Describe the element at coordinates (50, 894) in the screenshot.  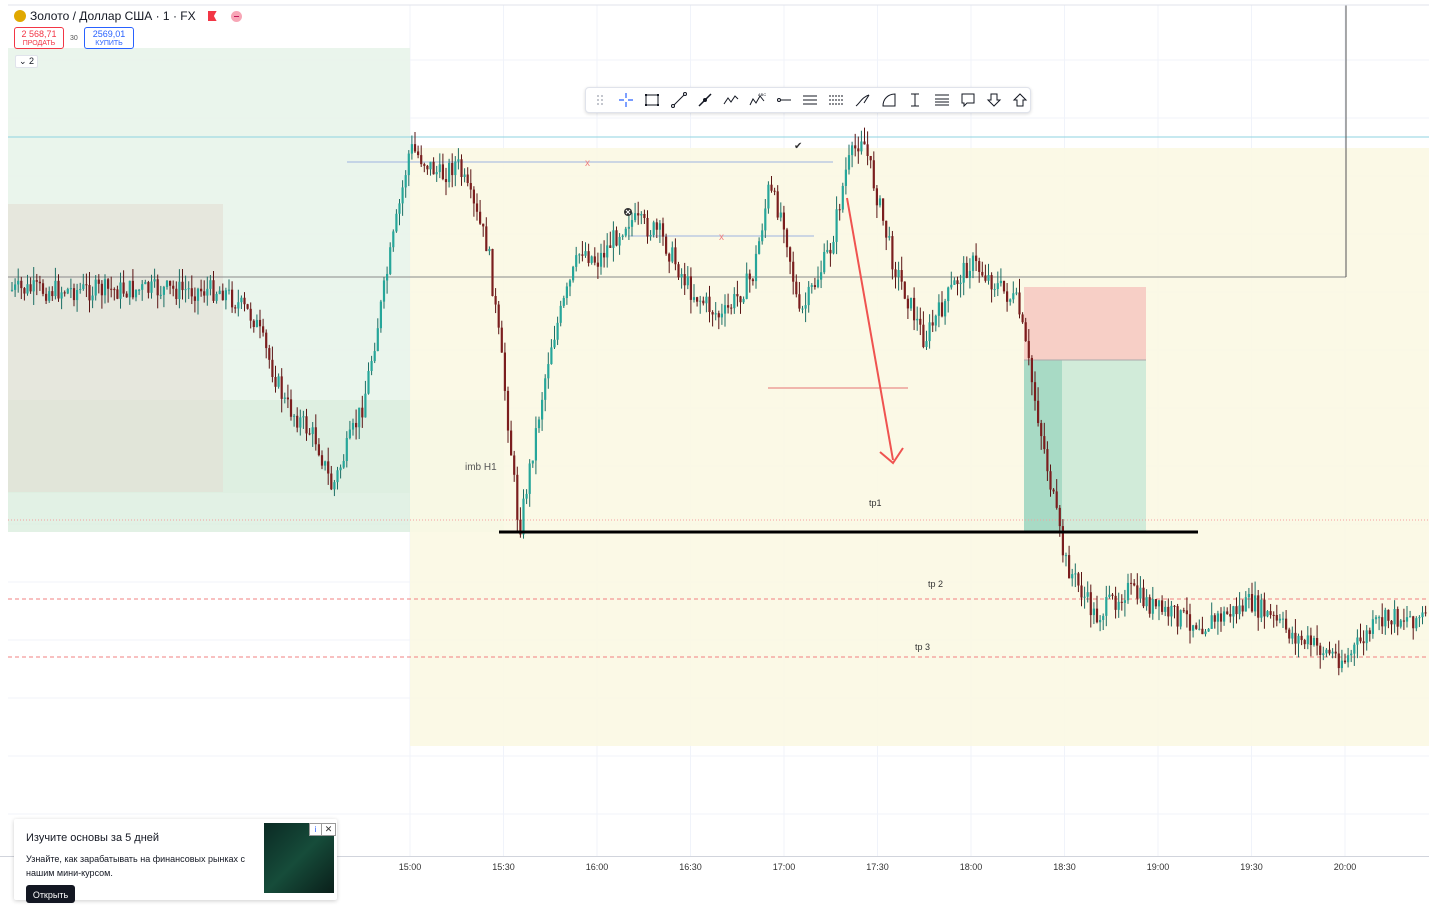
I see `ad-open-button: Открыть` at that location.